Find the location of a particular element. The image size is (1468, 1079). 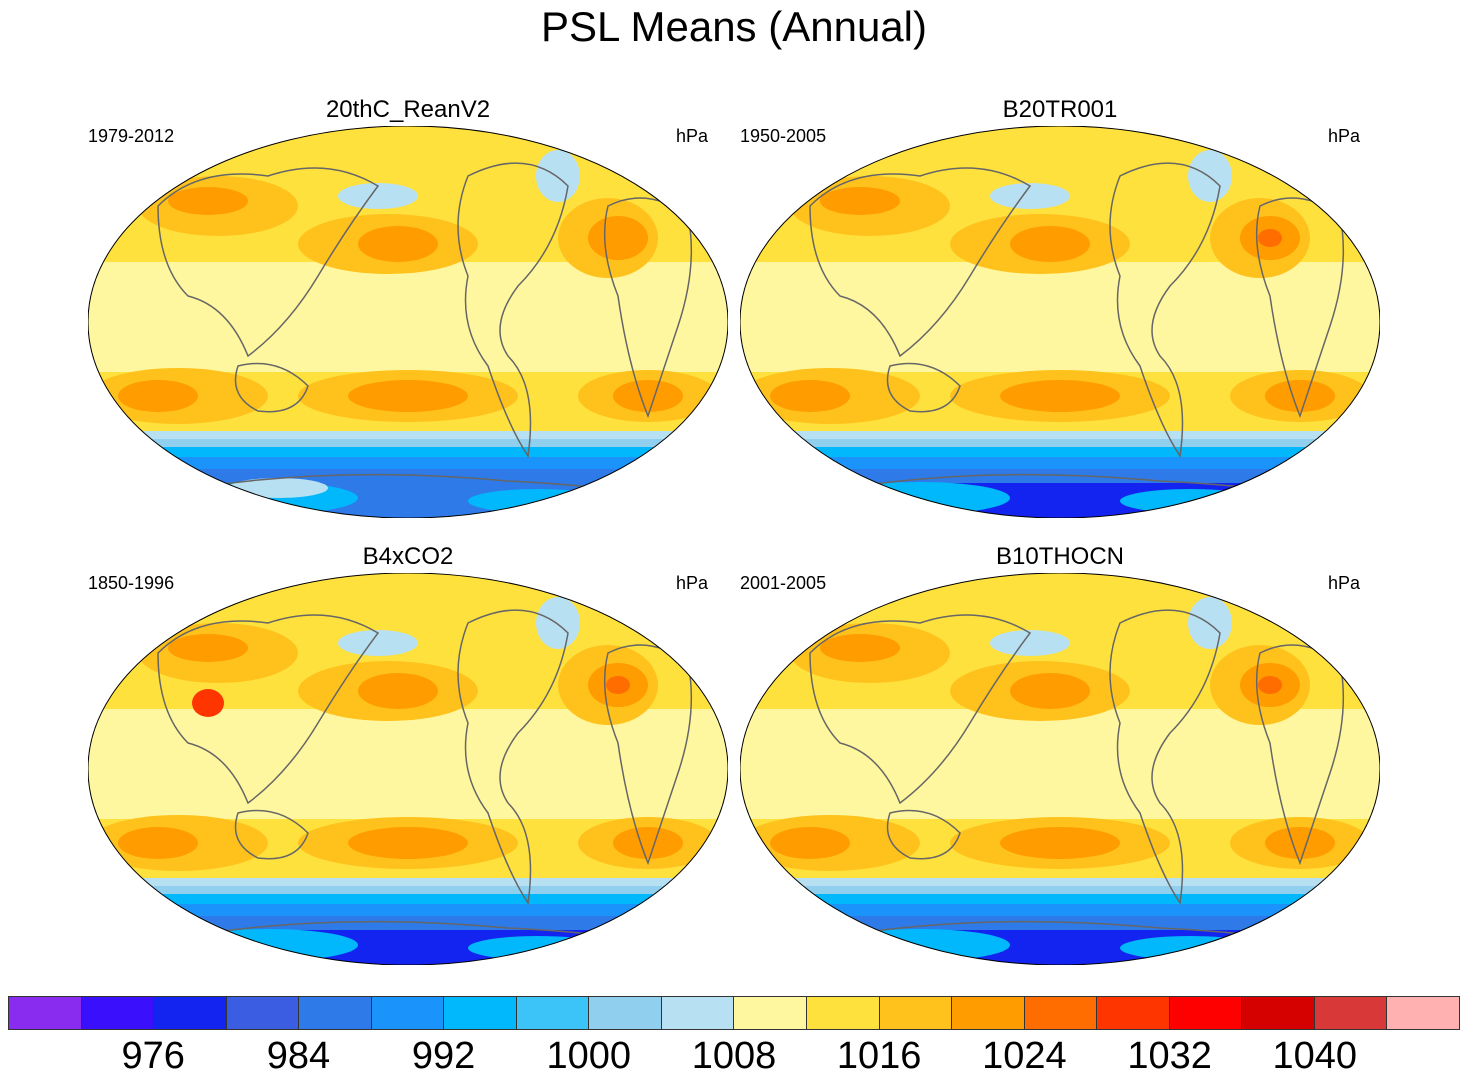

colorbar-label: 1032 is located at coordinates (1169, 1056).